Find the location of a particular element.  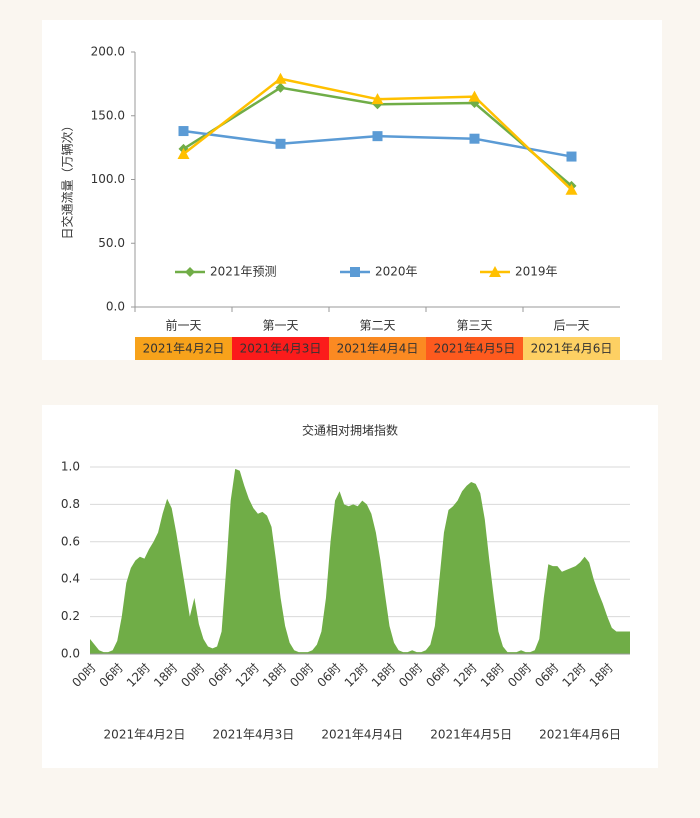

legend-label: 2021年预测 is located at coordinates (243, 272).